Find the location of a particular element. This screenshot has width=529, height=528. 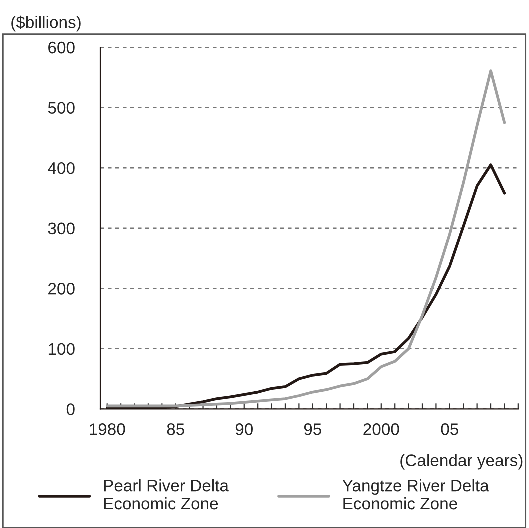

y-tick-label: 200 is located at coordinates (61, 289).